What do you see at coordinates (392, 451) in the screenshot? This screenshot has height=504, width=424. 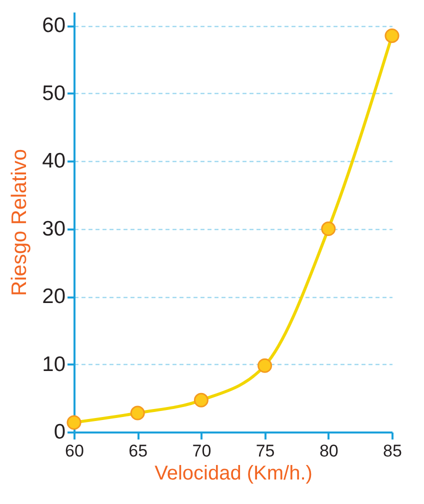 I see `x-tick-label: 85` at bounding box center [392, 451].